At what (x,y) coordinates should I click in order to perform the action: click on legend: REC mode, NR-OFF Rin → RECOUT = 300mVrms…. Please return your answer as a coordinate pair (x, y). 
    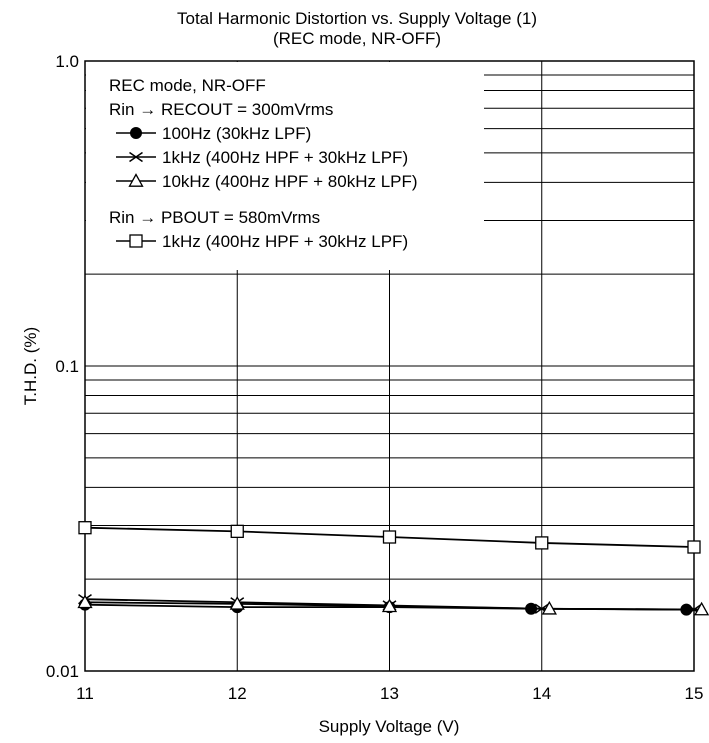
    Looking at the image, I should click on (263, 163).